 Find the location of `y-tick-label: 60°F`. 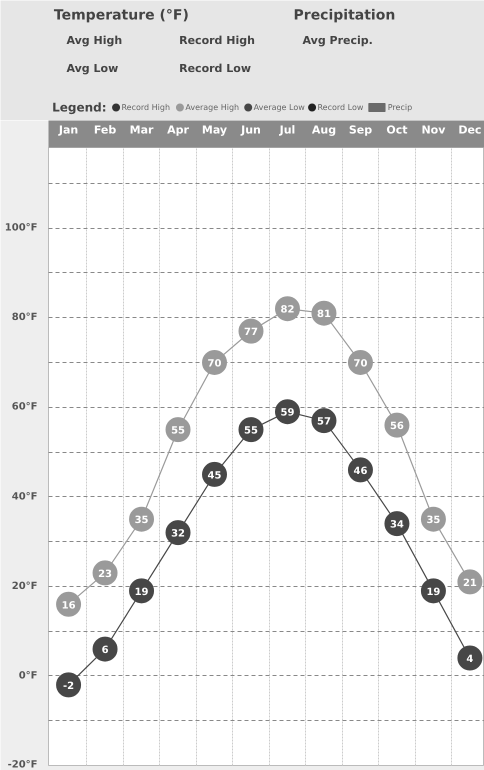

y-tick-label: 60°F is located at coordinates (25, 407).